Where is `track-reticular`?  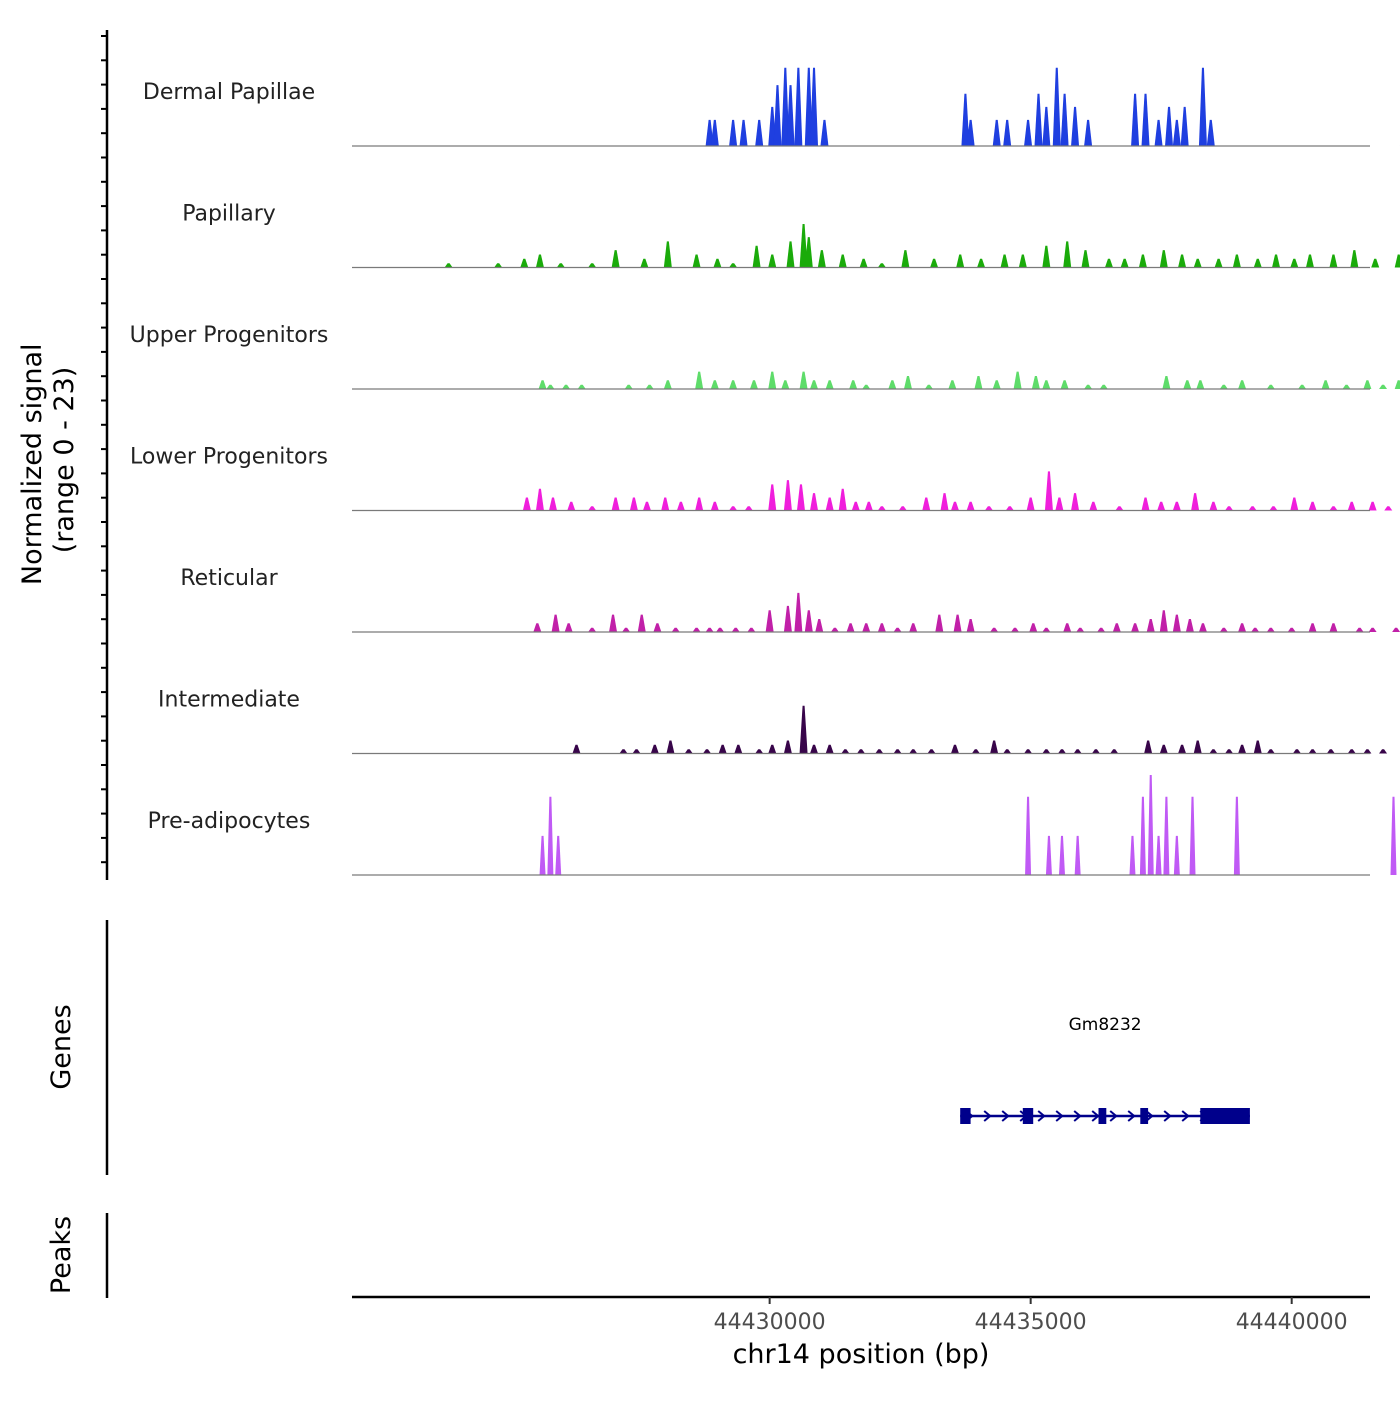 track-reticular is located at coordinates (876, 612).